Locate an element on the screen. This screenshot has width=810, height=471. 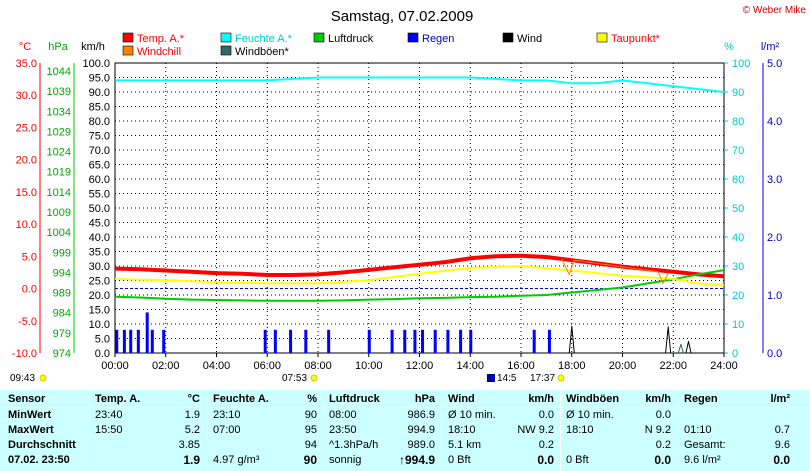
header-temp-unit: °C is located at coordinates (193, 399).